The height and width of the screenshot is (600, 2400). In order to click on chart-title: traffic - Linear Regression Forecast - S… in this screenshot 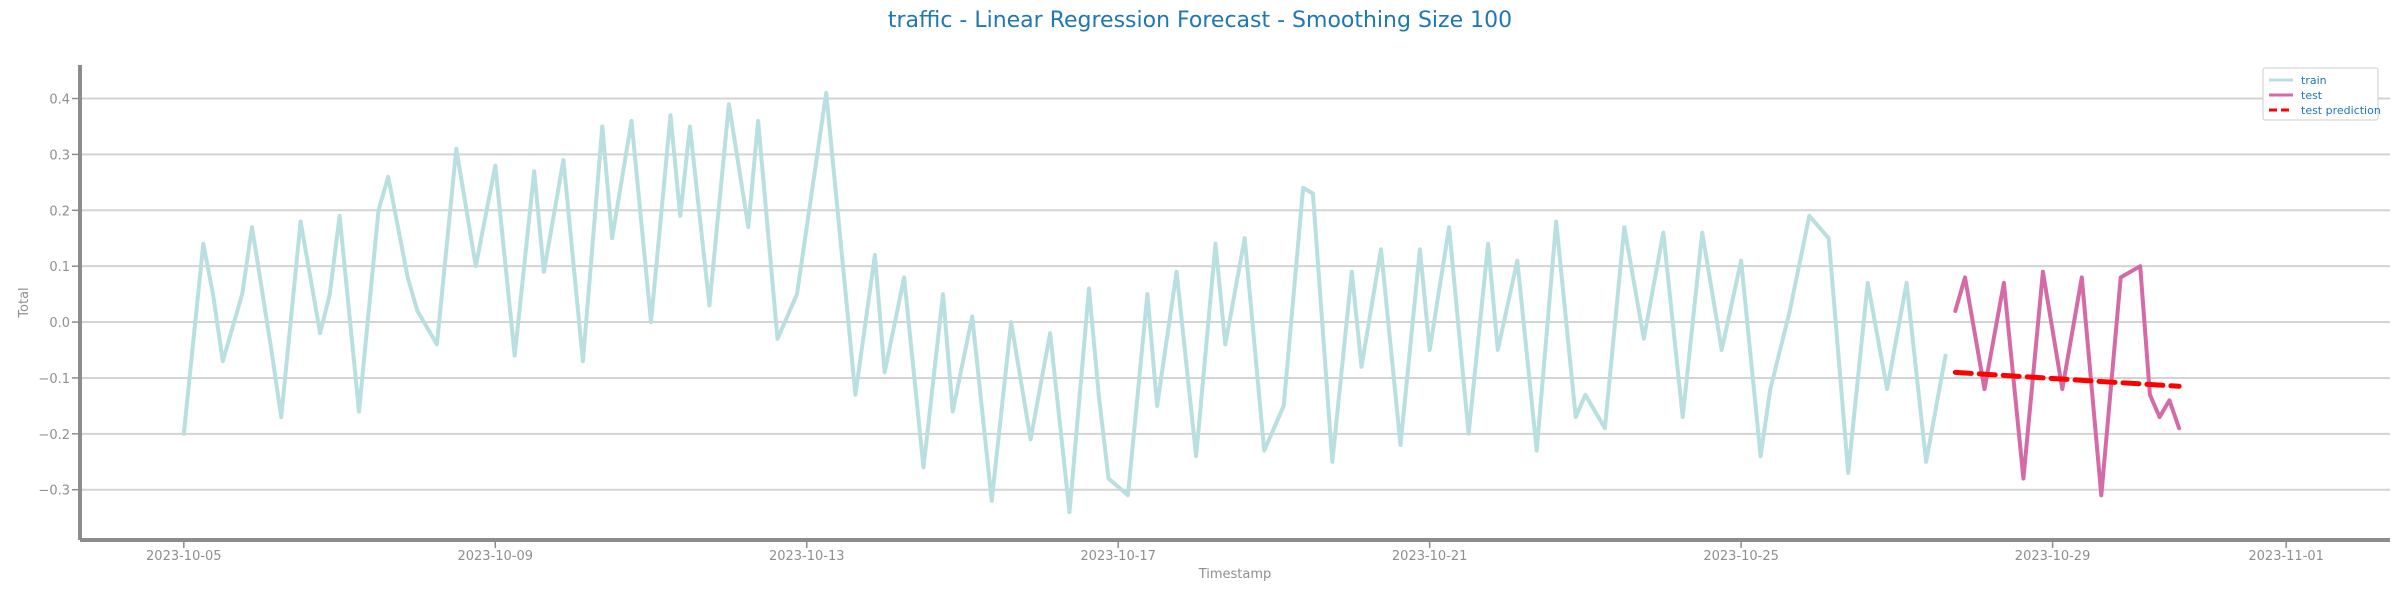, I will do `click(1200, 20)`.